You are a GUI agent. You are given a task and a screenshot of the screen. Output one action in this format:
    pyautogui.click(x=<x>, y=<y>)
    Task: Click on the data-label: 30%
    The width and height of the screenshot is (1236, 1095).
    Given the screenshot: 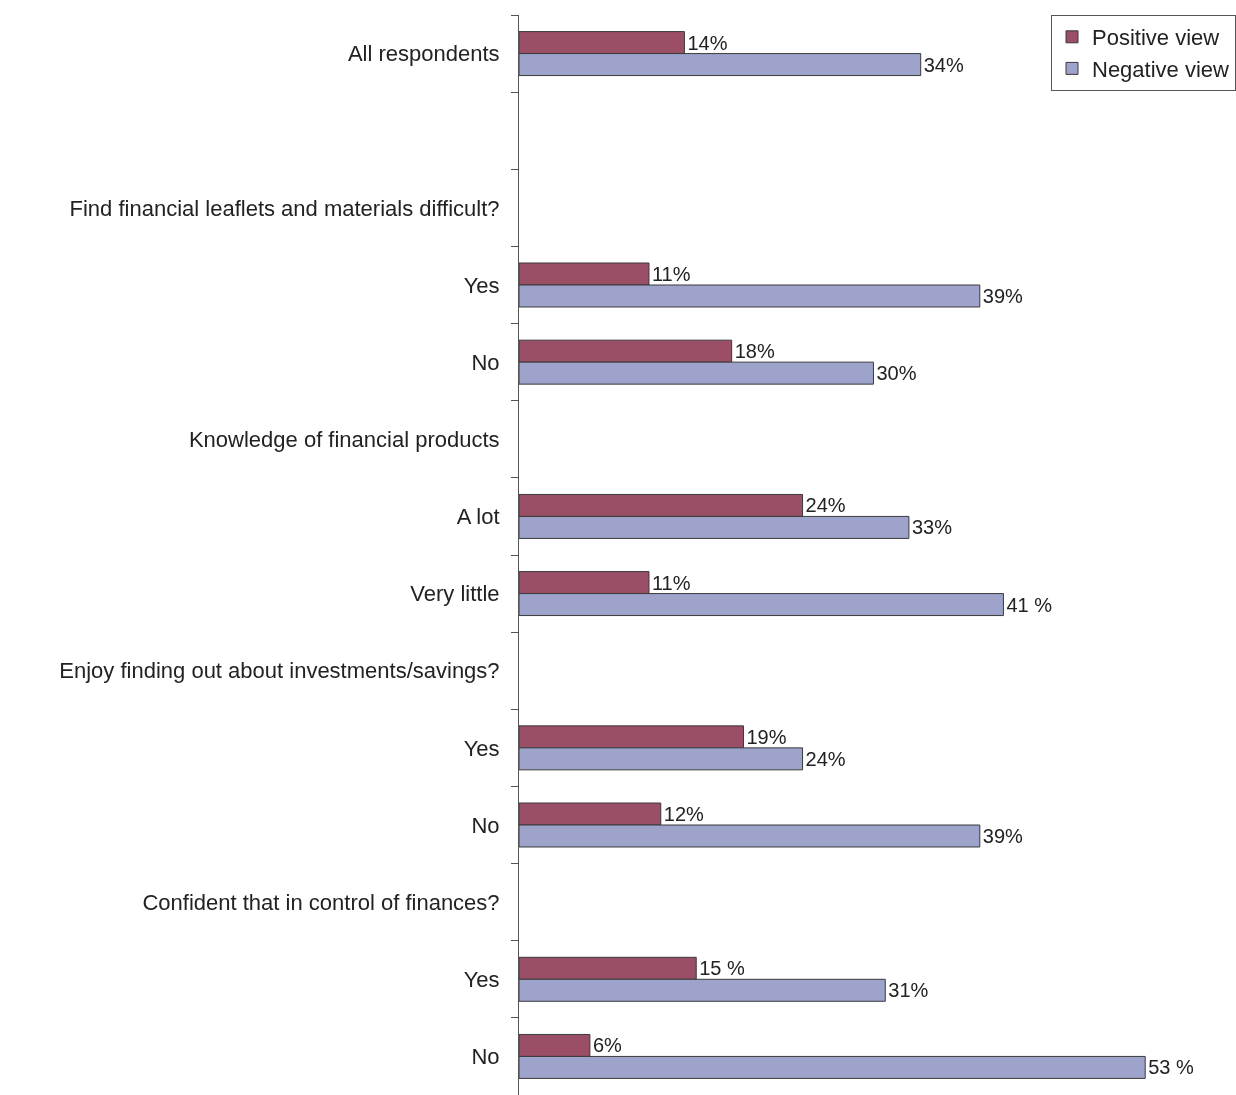 What is the action you would take?
    pyautogui.click(x=896, y=373)
    